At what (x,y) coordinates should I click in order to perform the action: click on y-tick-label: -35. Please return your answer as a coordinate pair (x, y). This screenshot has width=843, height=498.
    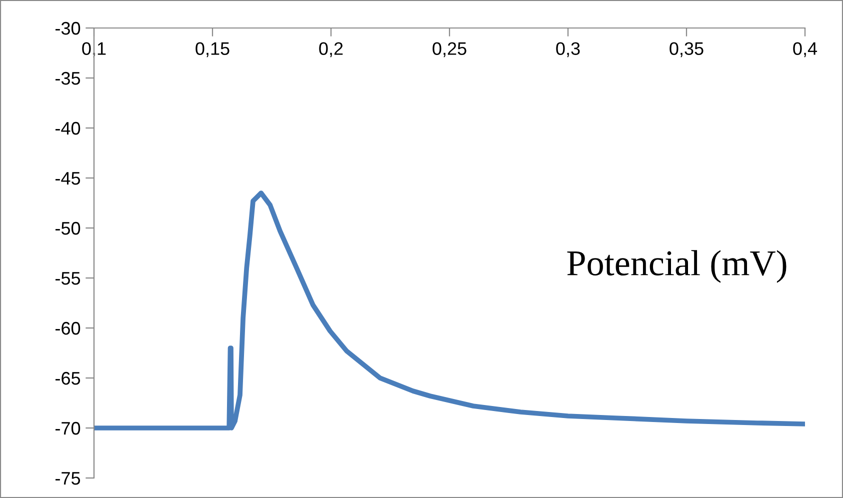
    Looking at the image, I should click on (68, 78).